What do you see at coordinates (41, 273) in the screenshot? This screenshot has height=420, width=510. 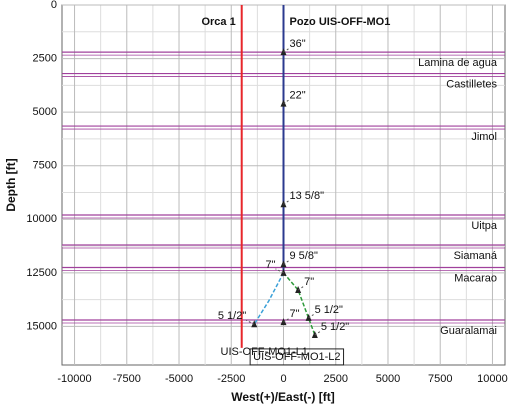 I see `y-tick-label: 12500` at bounding box center [41, 273].